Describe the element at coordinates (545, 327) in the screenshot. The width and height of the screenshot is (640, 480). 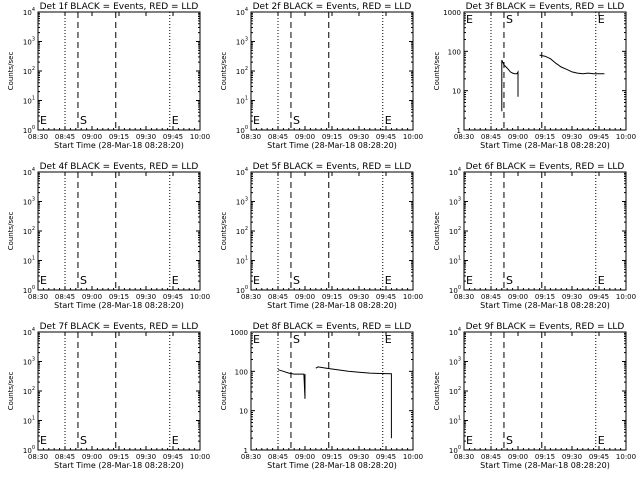
I see `chart-title: Det 9f BLACK = Events, RED = LLD` at that location.